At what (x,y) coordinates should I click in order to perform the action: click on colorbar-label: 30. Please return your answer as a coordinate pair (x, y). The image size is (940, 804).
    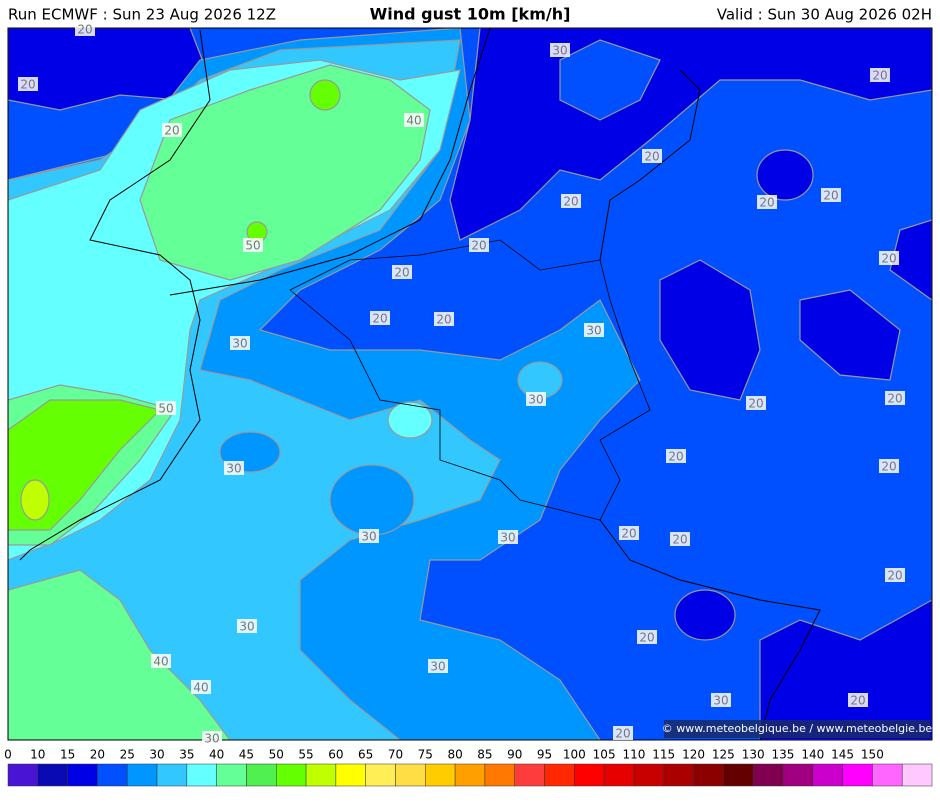
    Looking at the image, I should click on (156, 755).